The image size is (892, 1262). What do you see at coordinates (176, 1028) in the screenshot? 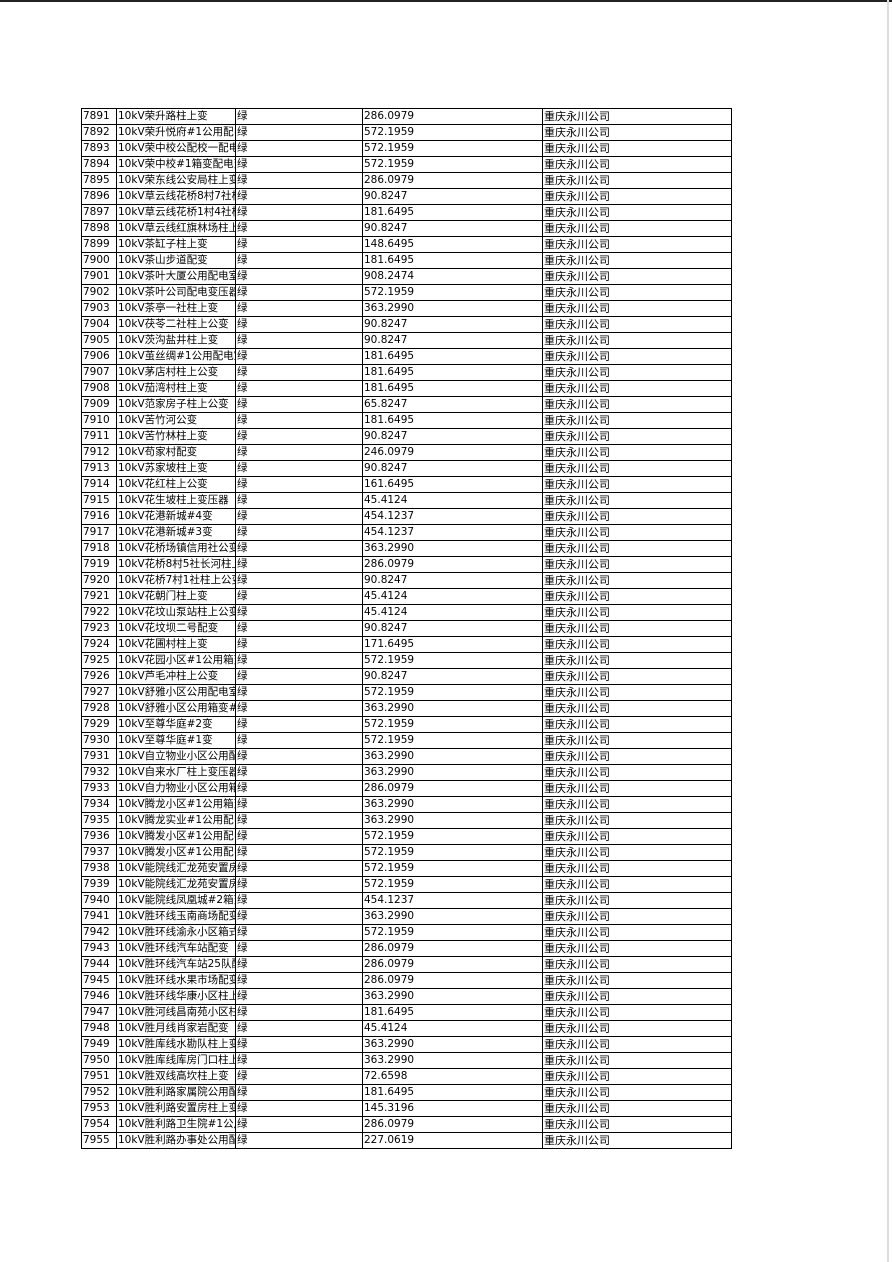
I see `transformer-name-cell: 10kV胜月线肖家岩配变` at bounding box center [176, 1028].